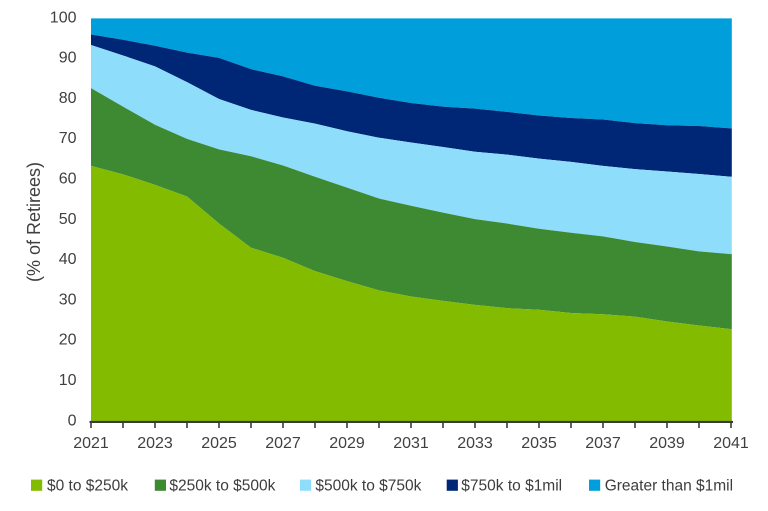 Image resolution: width=768 pixels, height=511 pixels. Describe the element at coordinates (222, 485) in the screenshot. I see `svg-text: $250k to $500k` at that location.